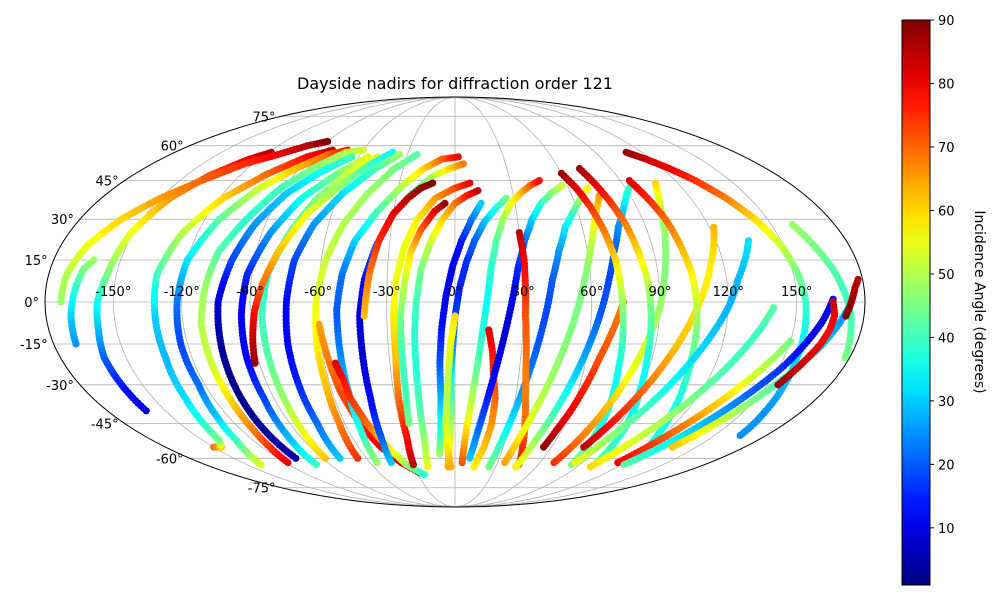 The image size is (1000, 600). Describe the element at coordinates (113, 292) in the screenshot. I see `lon-tick-label: -150°` at that location.